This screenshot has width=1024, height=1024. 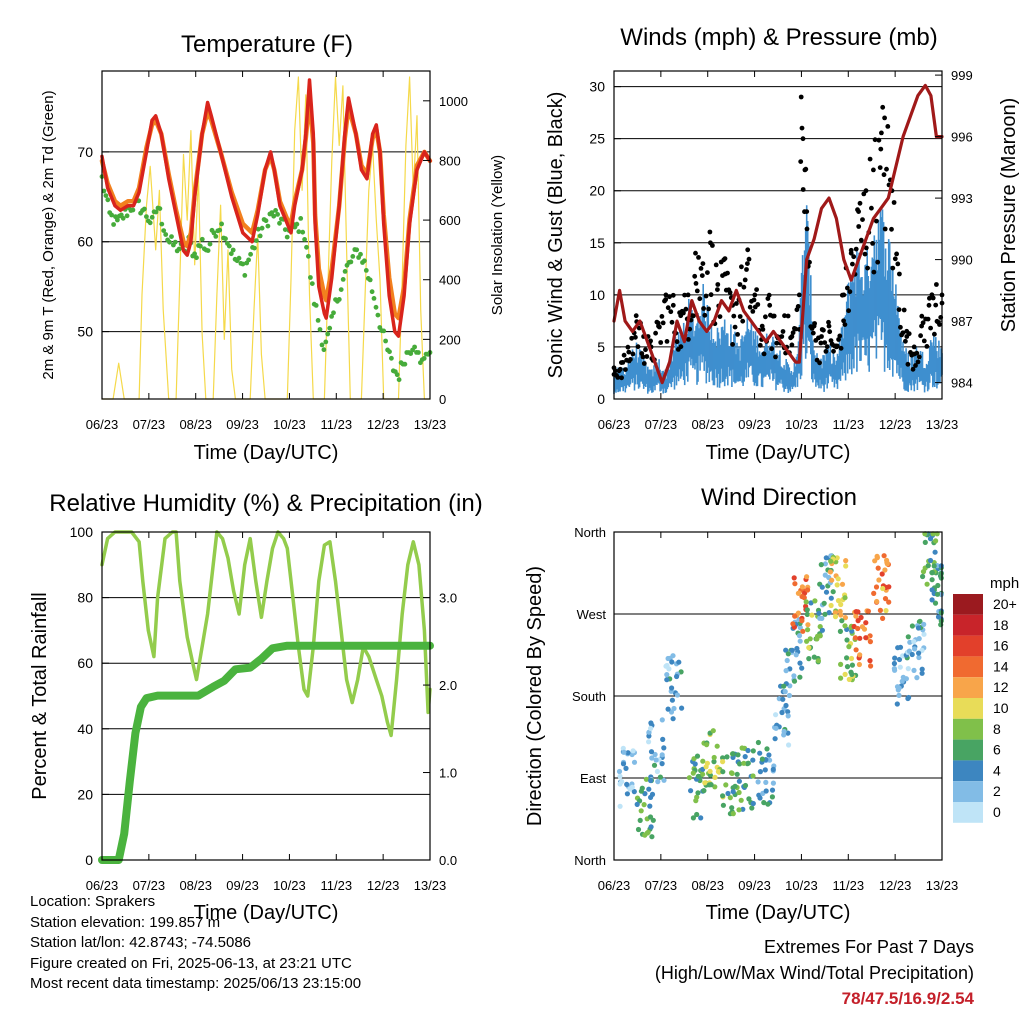 What do you see at coordinates (266, 634) in the screenshot?
I see `relative-humidity-line` at bounding box center [266, 634].